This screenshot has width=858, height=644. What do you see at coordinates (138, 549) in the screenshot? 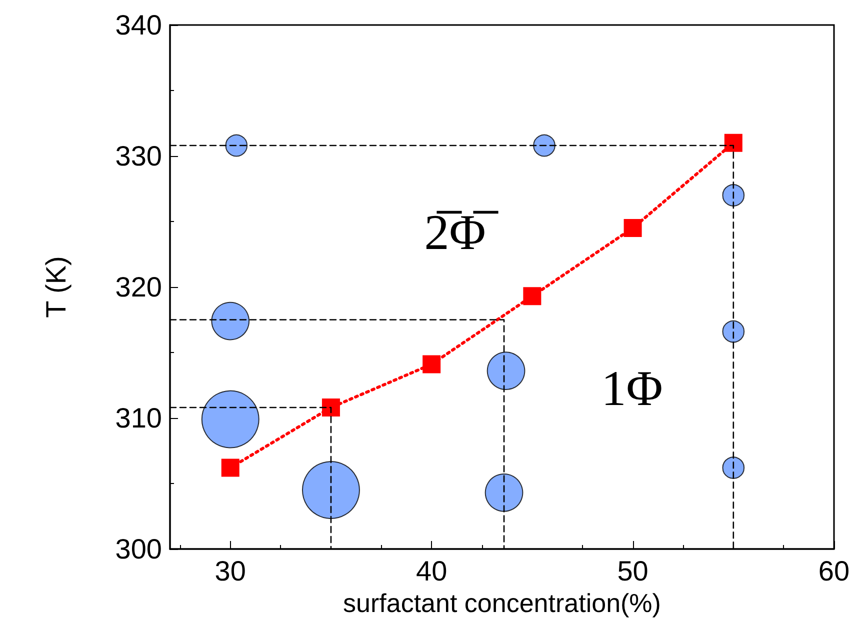
I see `y-tick-label: 300` at bounding box center [138, 549].